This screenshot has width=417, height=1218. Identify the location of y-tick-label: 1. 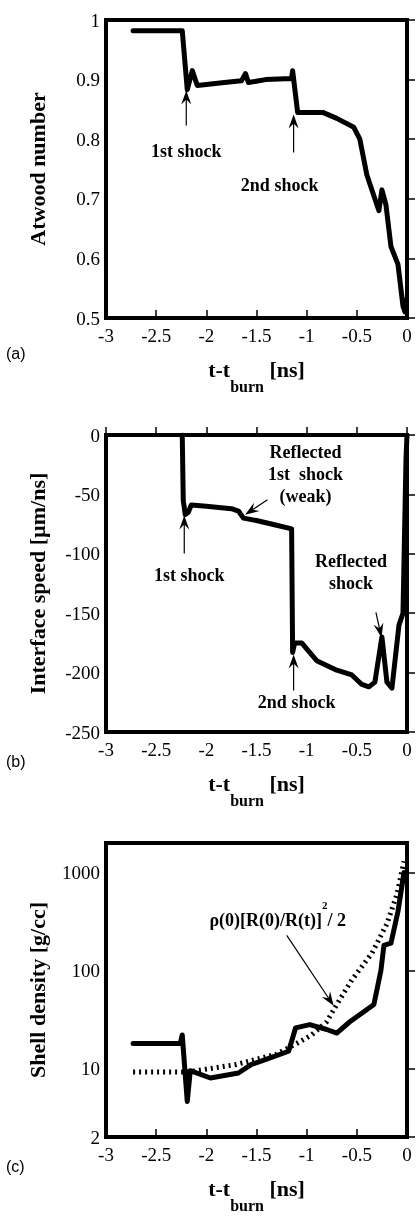
(95, 20).